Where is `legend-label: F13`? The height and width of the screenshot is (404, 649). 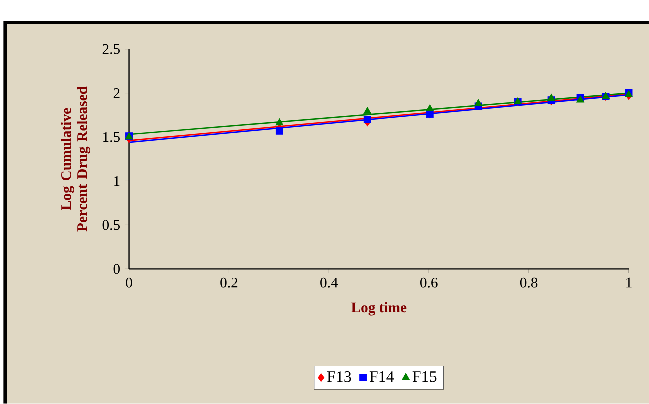
legend-label: F13 is located at coordinates (339, 377).